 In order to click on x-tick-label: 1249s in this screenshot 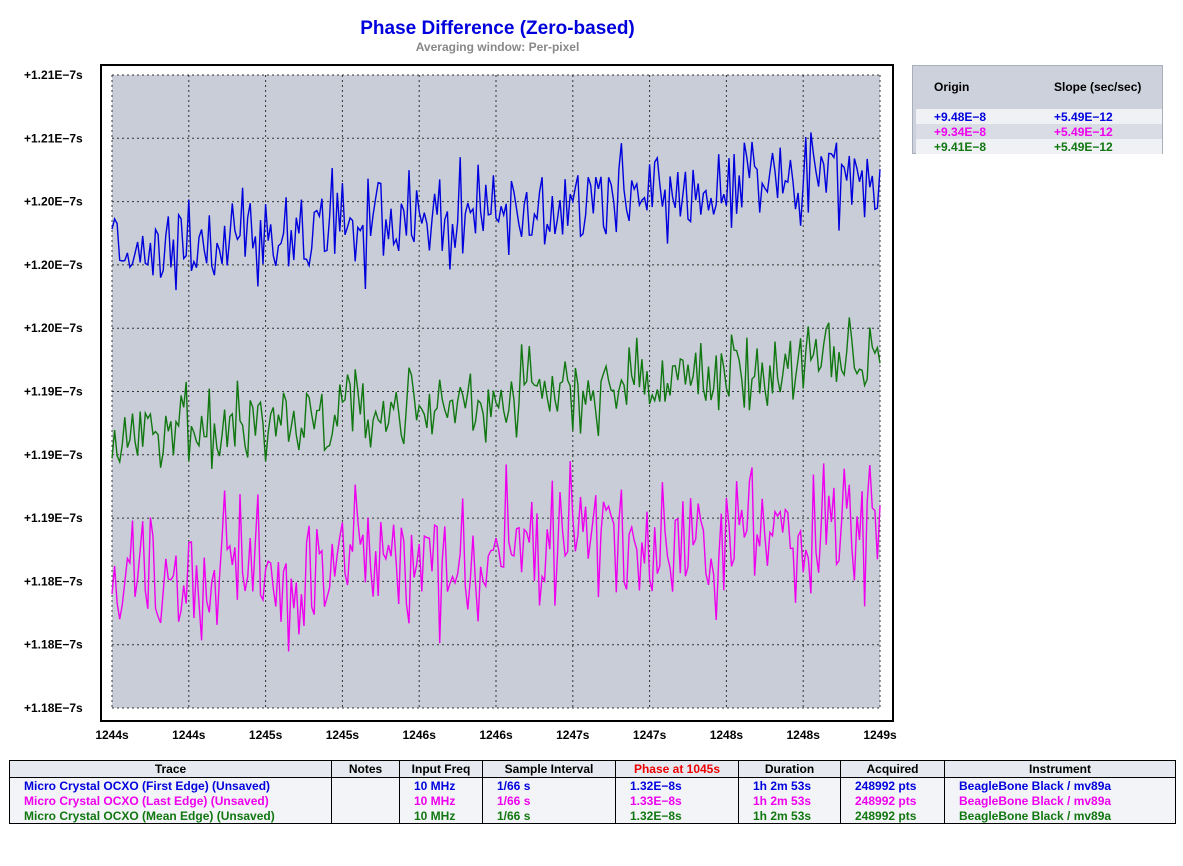, I will do `click(880, 735)`.